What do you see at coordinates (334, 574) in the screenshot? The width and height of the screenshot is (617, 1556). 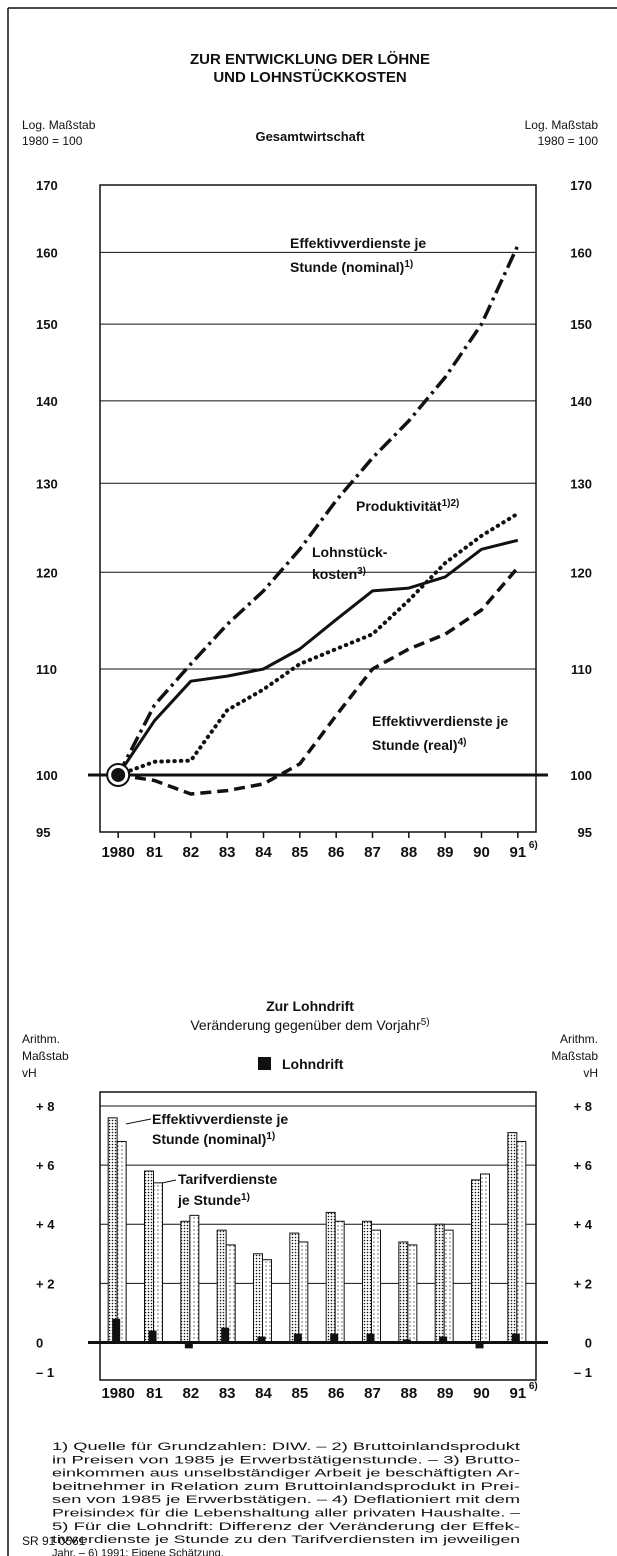 I see `annotation-text: kosten` at bounding box center [334, 574].